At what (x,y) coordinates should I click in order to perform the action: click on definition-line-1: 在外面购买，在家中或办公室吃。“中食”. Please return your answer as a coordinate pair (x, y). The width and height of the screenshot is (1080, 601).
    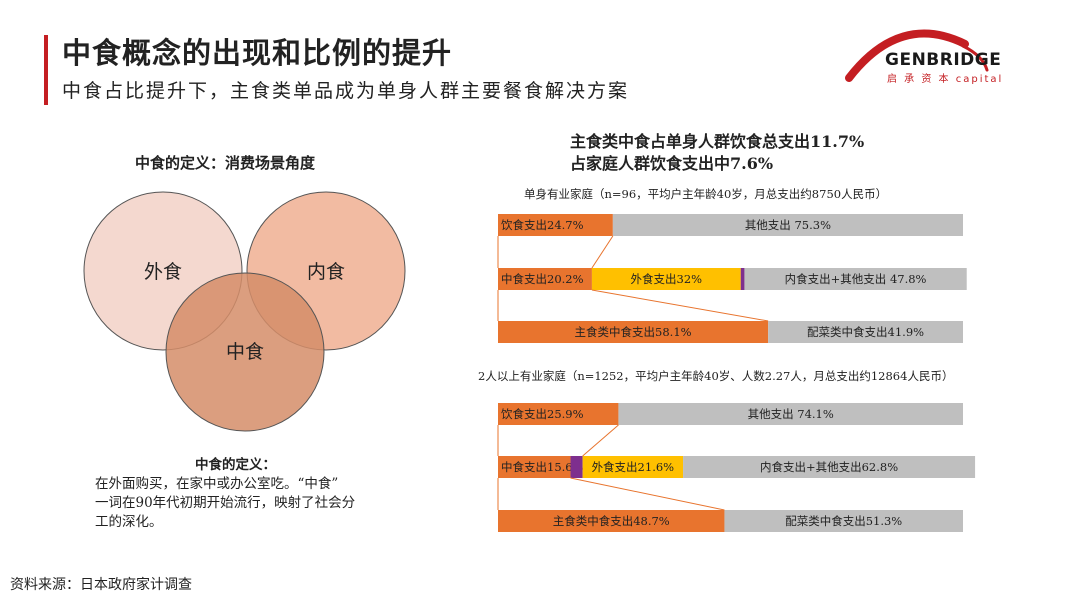
    Looking at the image, I should click on (217, 484).